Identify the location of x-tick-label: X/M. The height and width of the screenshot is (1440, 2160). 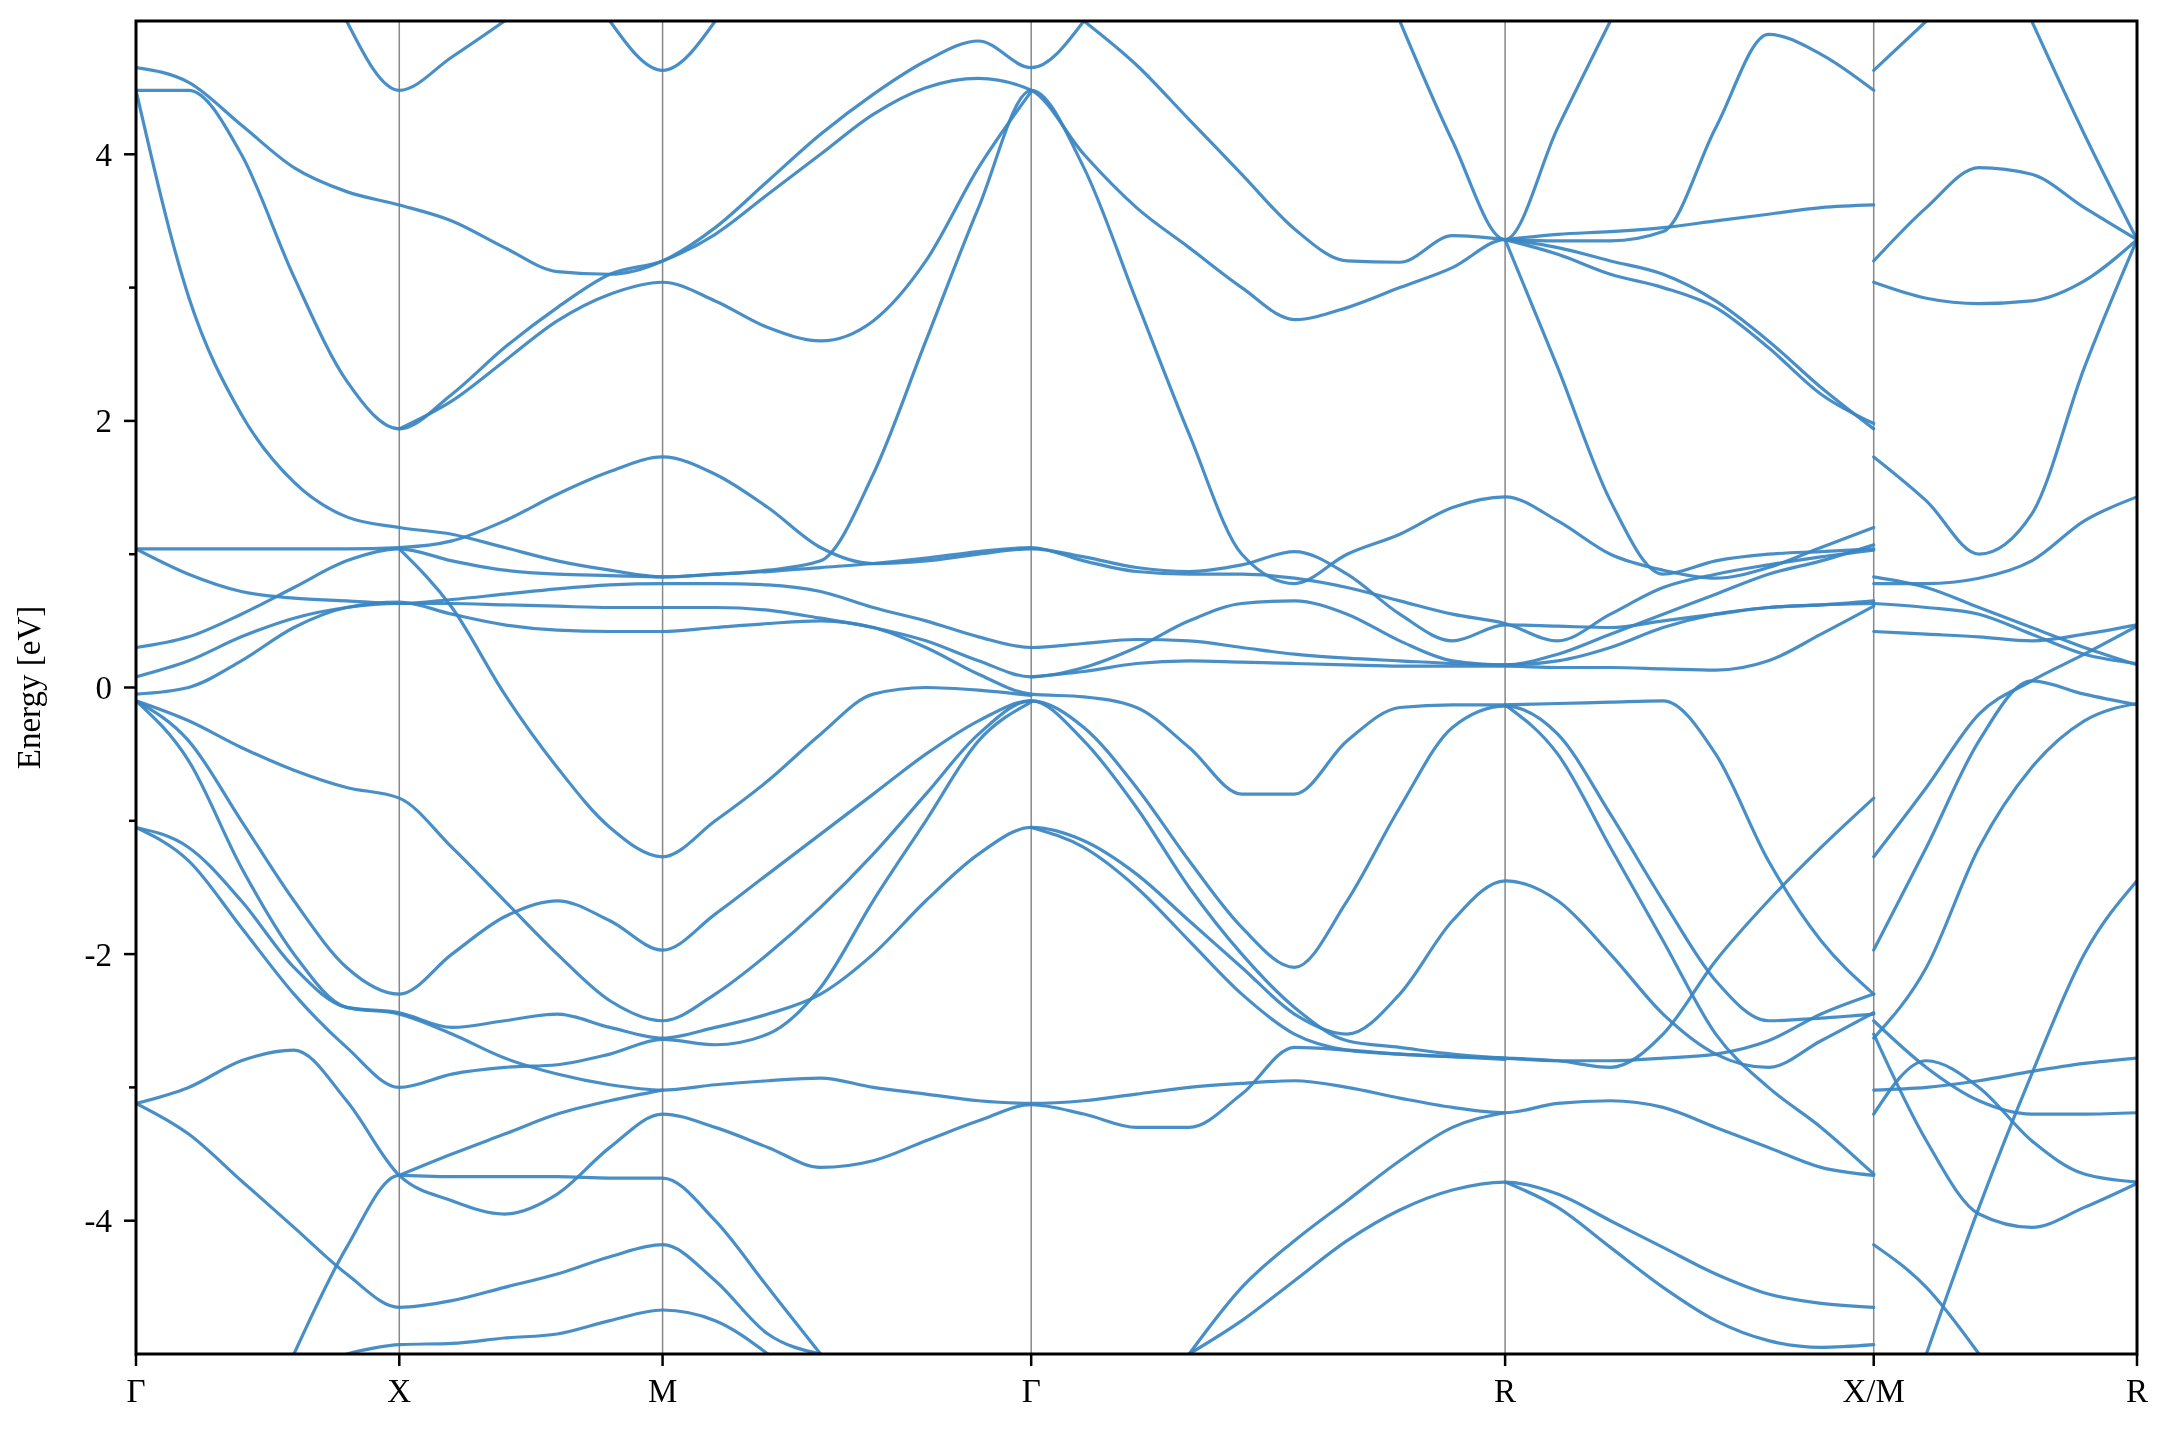
(1873, 1391).